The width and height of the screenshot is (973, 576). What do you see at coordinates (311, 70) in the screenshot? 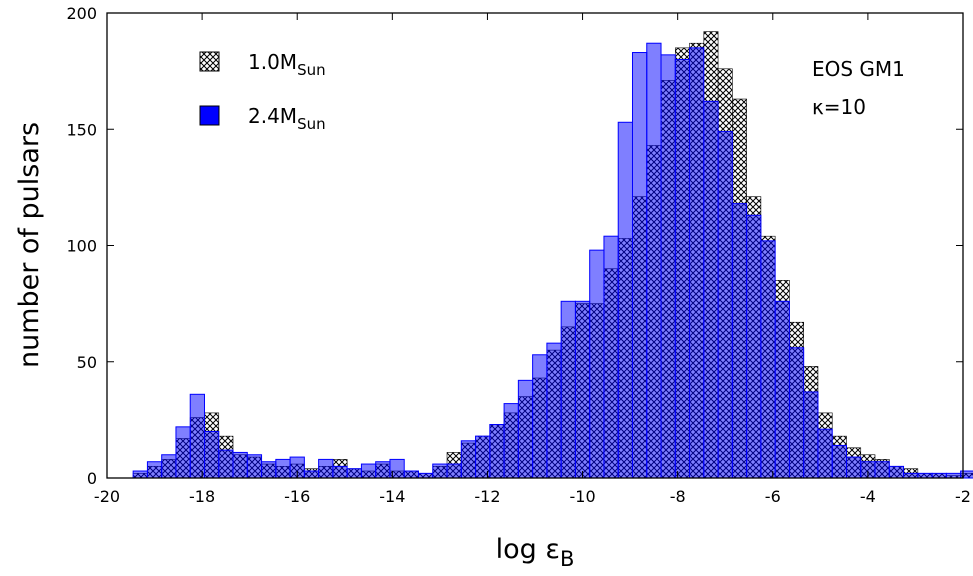
I see `legend-label-1-sub: Sun` at bounding box center [311, 70].